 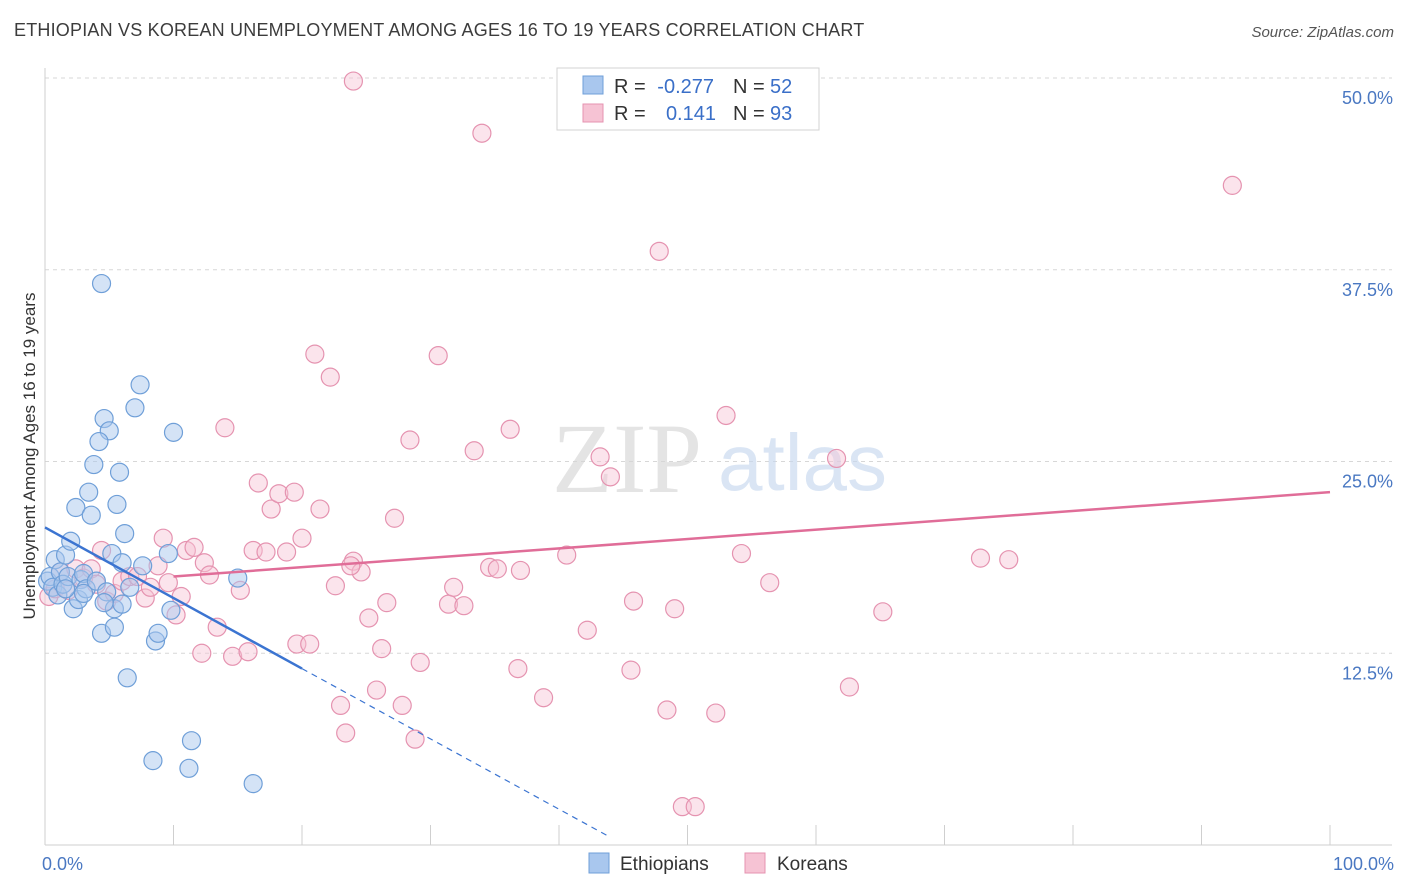 I want to click on legend-r-label-1: R =, so click(x=630, y=87).